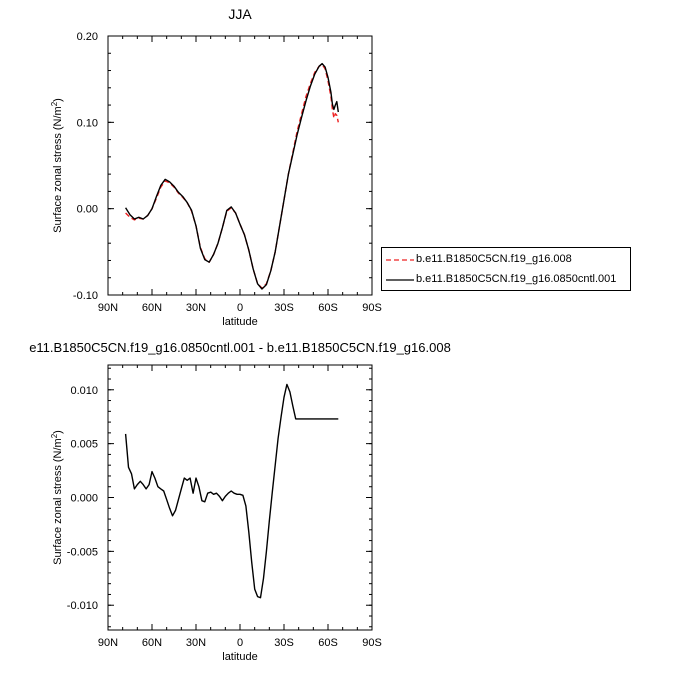  What do you see at coordinates (516, 279) in the screenshot?
I see `legend-label: b.e11.B1850C5CN.f19_g16.0850cntl.001` at bounding box center [516, 279].